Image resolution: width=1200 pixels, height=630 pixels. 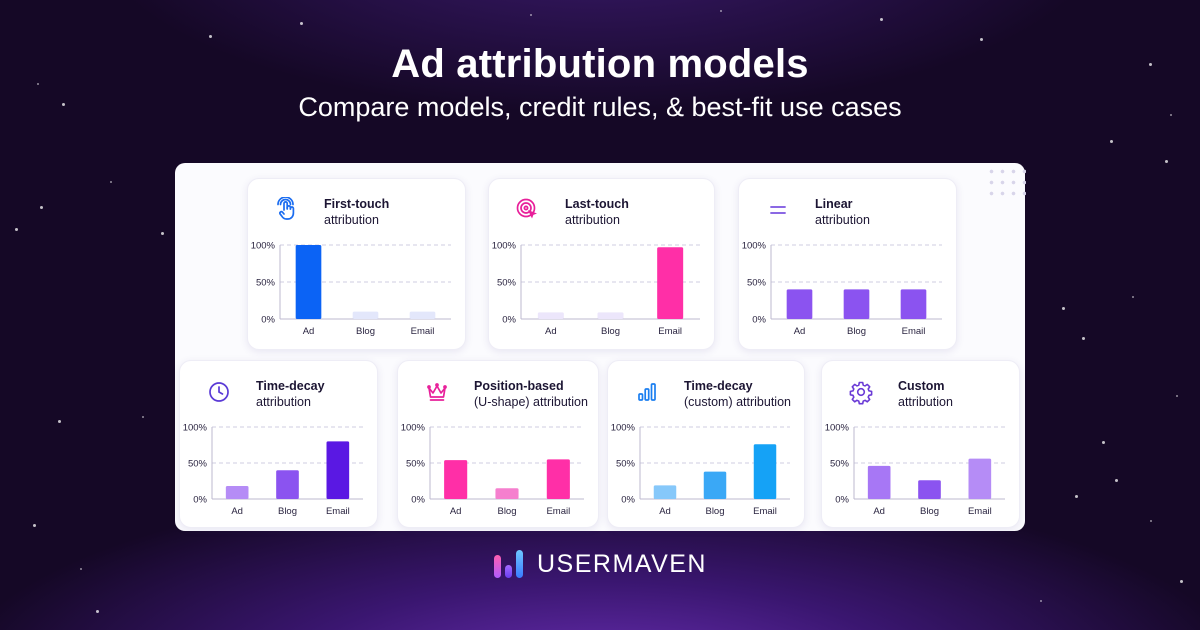 I want to click on gear-icon, so click(x=861, y=392).